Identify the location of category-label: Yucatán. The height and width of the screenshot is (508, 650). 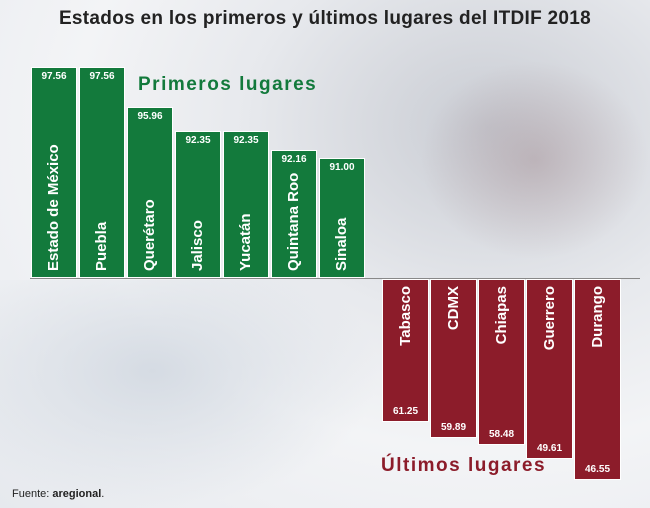
(245, 242).